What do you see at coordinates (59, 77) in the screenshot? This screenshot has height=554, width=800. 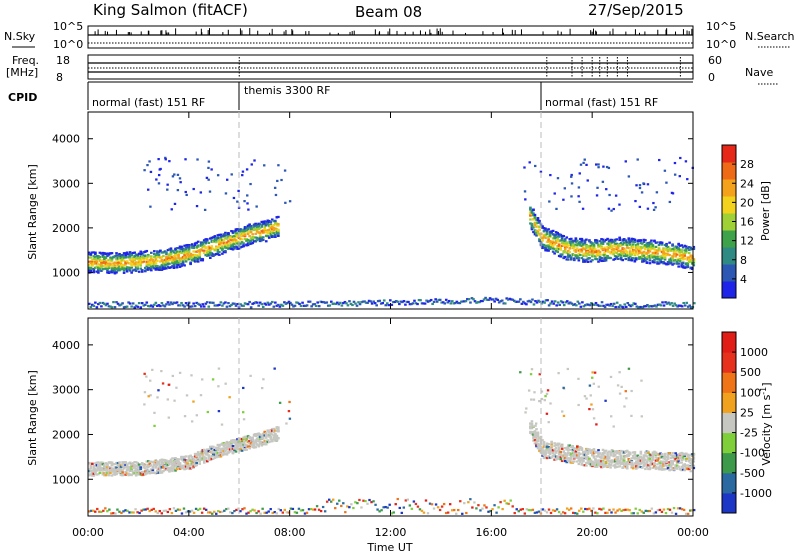 I see `freq-tick-low: 8` at bounding box center [59, 77].